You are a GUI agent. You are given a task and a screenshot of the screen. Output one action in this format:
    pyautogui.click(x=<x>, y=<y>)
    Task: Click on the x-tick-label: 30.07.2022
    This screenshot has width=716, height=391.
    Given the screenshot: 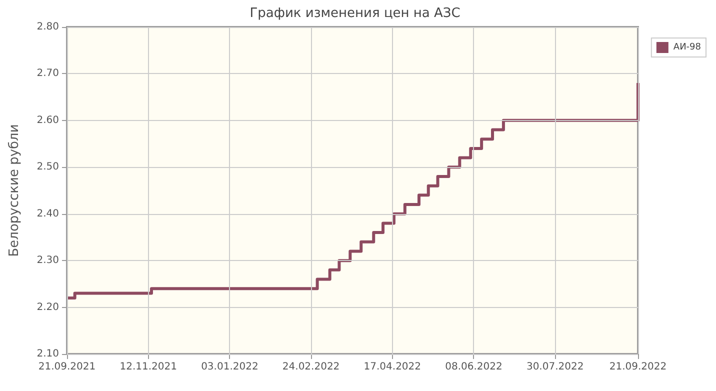 What is the action you would take?
    pyautogui.click(x=555, y=367)
    